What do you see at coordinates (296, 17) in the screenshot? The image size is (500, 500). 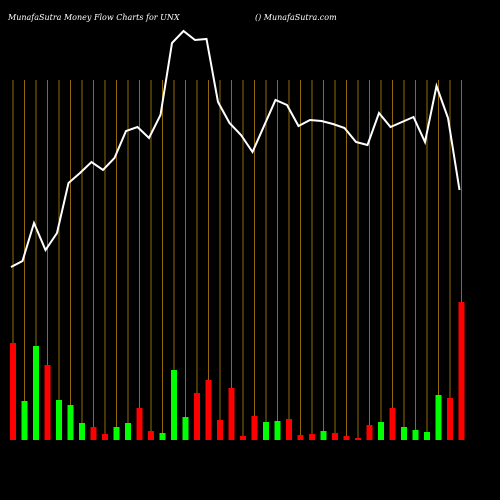 I see `chart-subtitle: () MunafaSutra.com` at bounding box center [296, 17].